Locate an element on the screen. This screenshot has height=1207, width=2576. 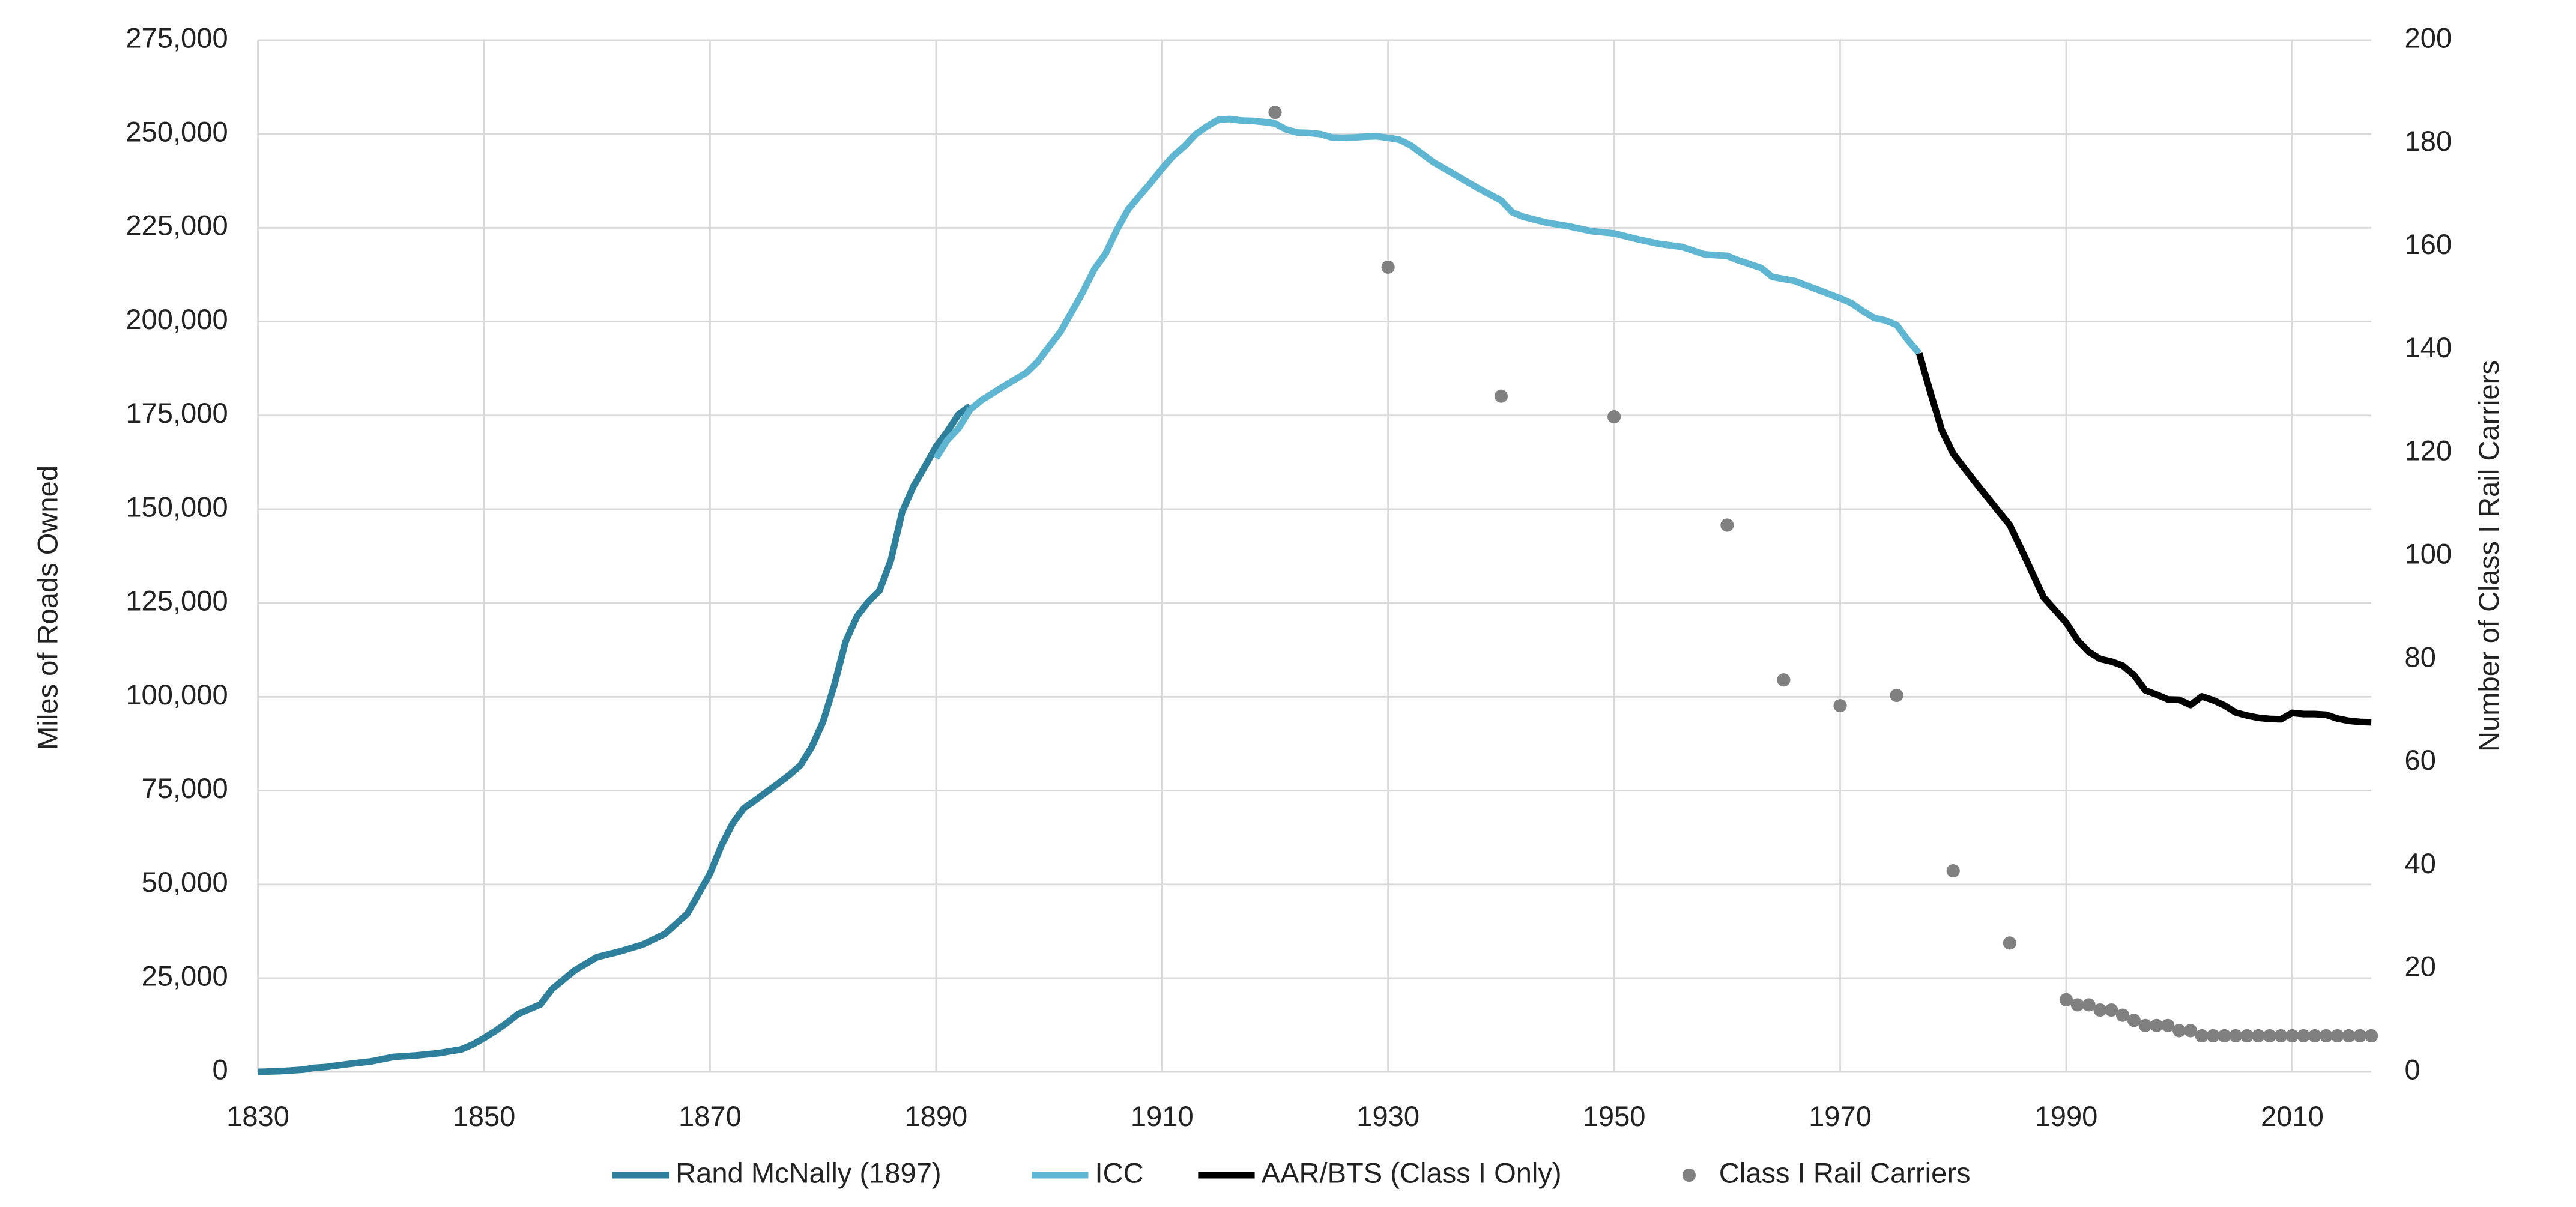
y-tick-label: 100,000 is located at coordinates (177, 694).